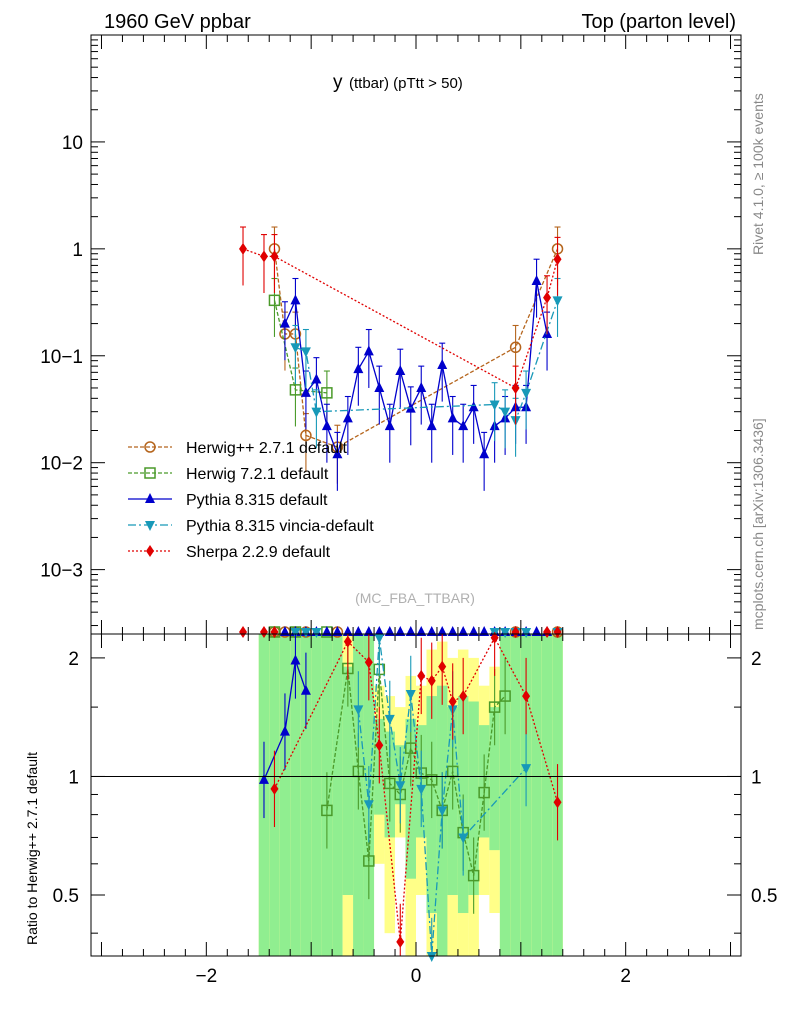 Image resolution: width=786 pixels, height=1024 pixels. What do you see at coordinates (427, 361) in the screenshot?
I see `series-line-vincia` at bounding box center [427, 361].